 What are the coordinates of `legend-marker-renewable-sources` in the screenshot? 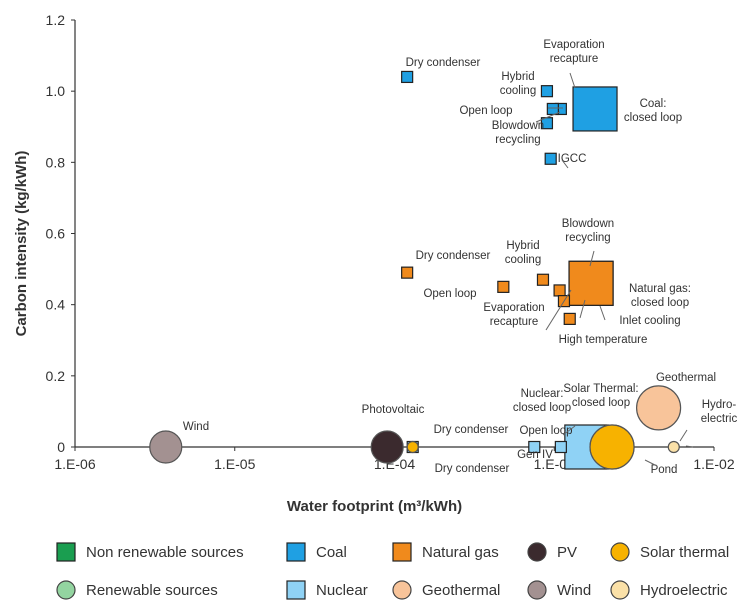 It's located at (66, 590).